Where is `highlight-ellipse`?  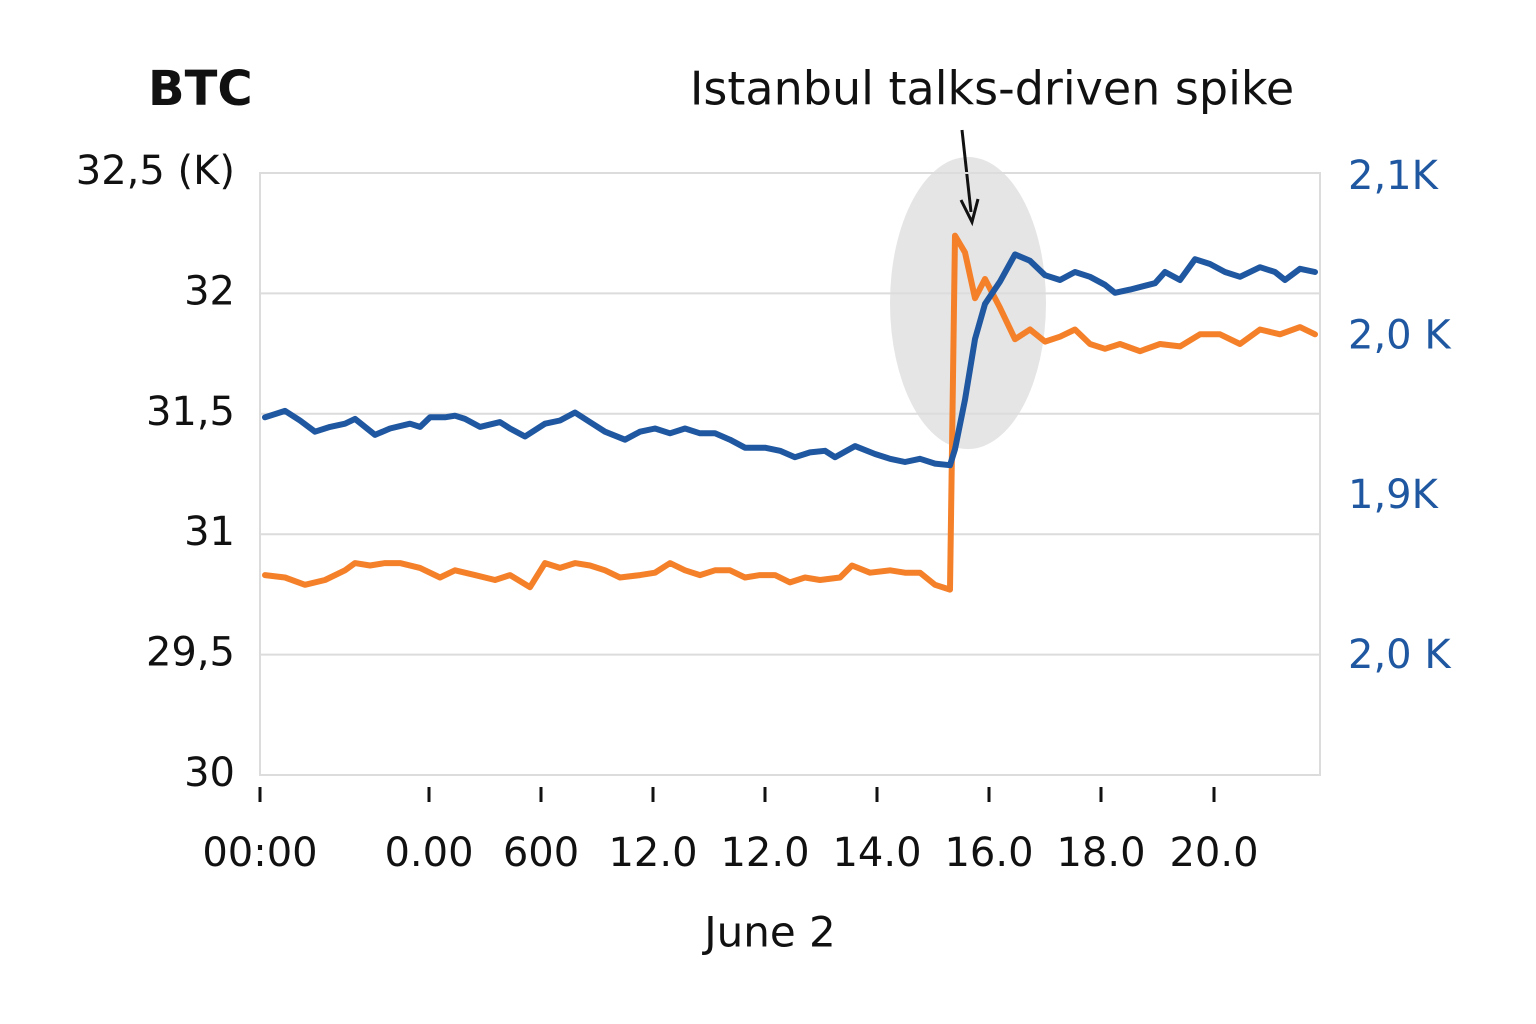
highlight-ellipse is located at coordinates (968, 303).